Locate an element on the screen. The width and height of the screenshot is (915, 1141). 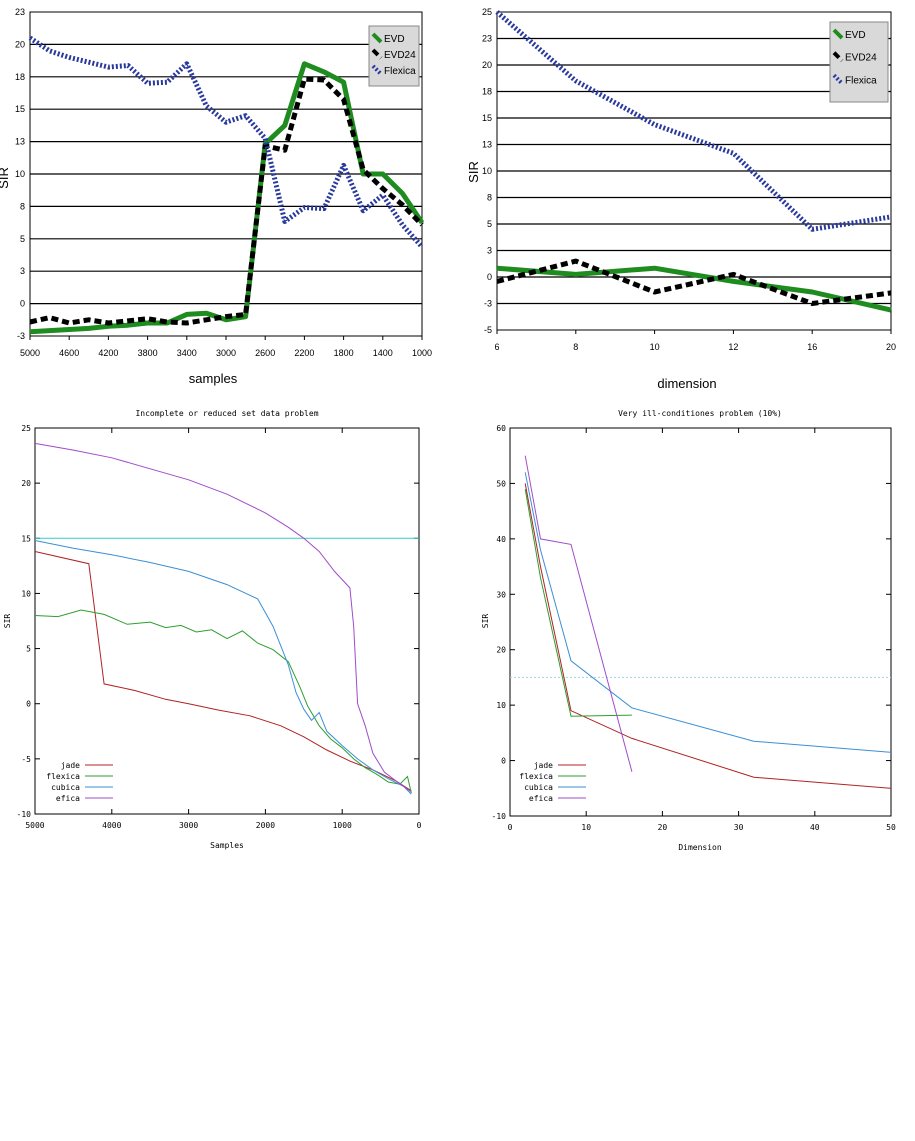
x-axis-label: samples is located at coordinates (213, 378).